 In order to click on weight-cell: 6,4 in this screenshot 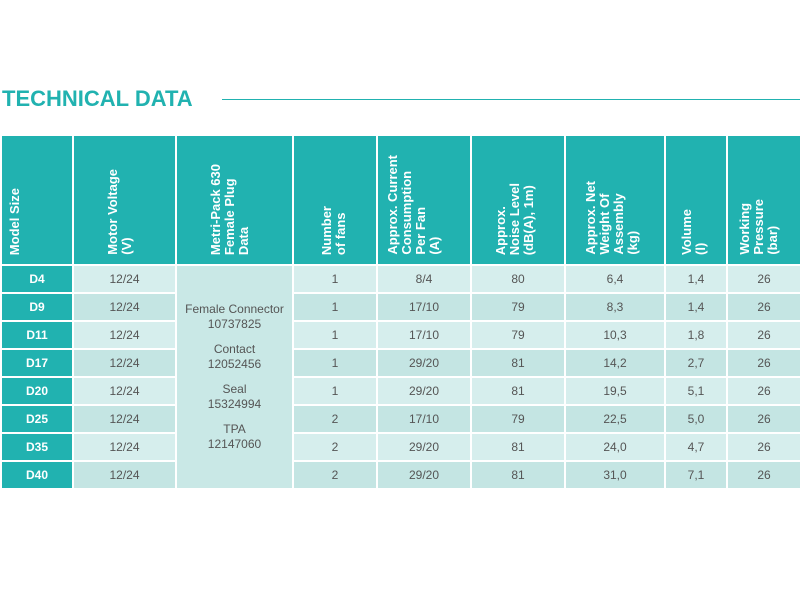, I will do `click(615, 279)`.